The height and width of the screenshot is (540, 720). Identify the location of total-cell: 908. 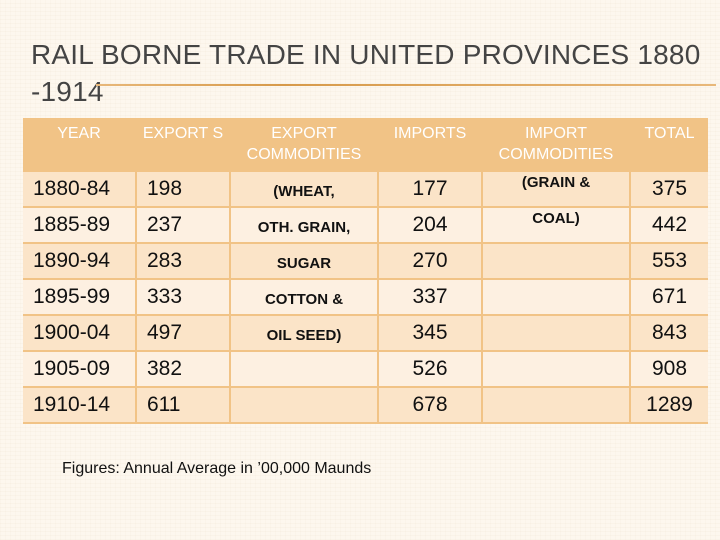
(669, 369).